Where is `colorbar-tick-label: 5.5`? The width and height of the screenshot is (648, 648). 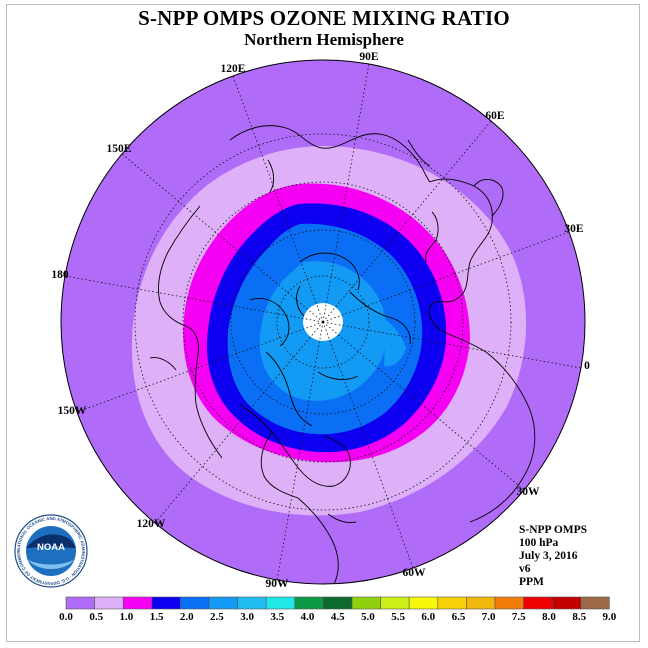
colorbar-tick-label: 5.5 is located at coordinates (398, 617).